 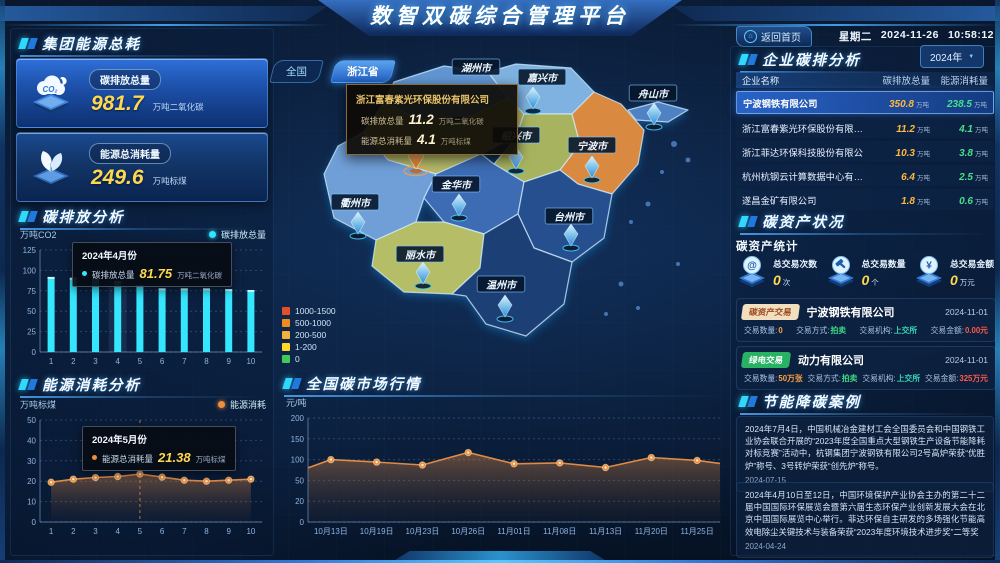 I want to click on city-marker-金华市: 金华市, so click(x=456, y=198).